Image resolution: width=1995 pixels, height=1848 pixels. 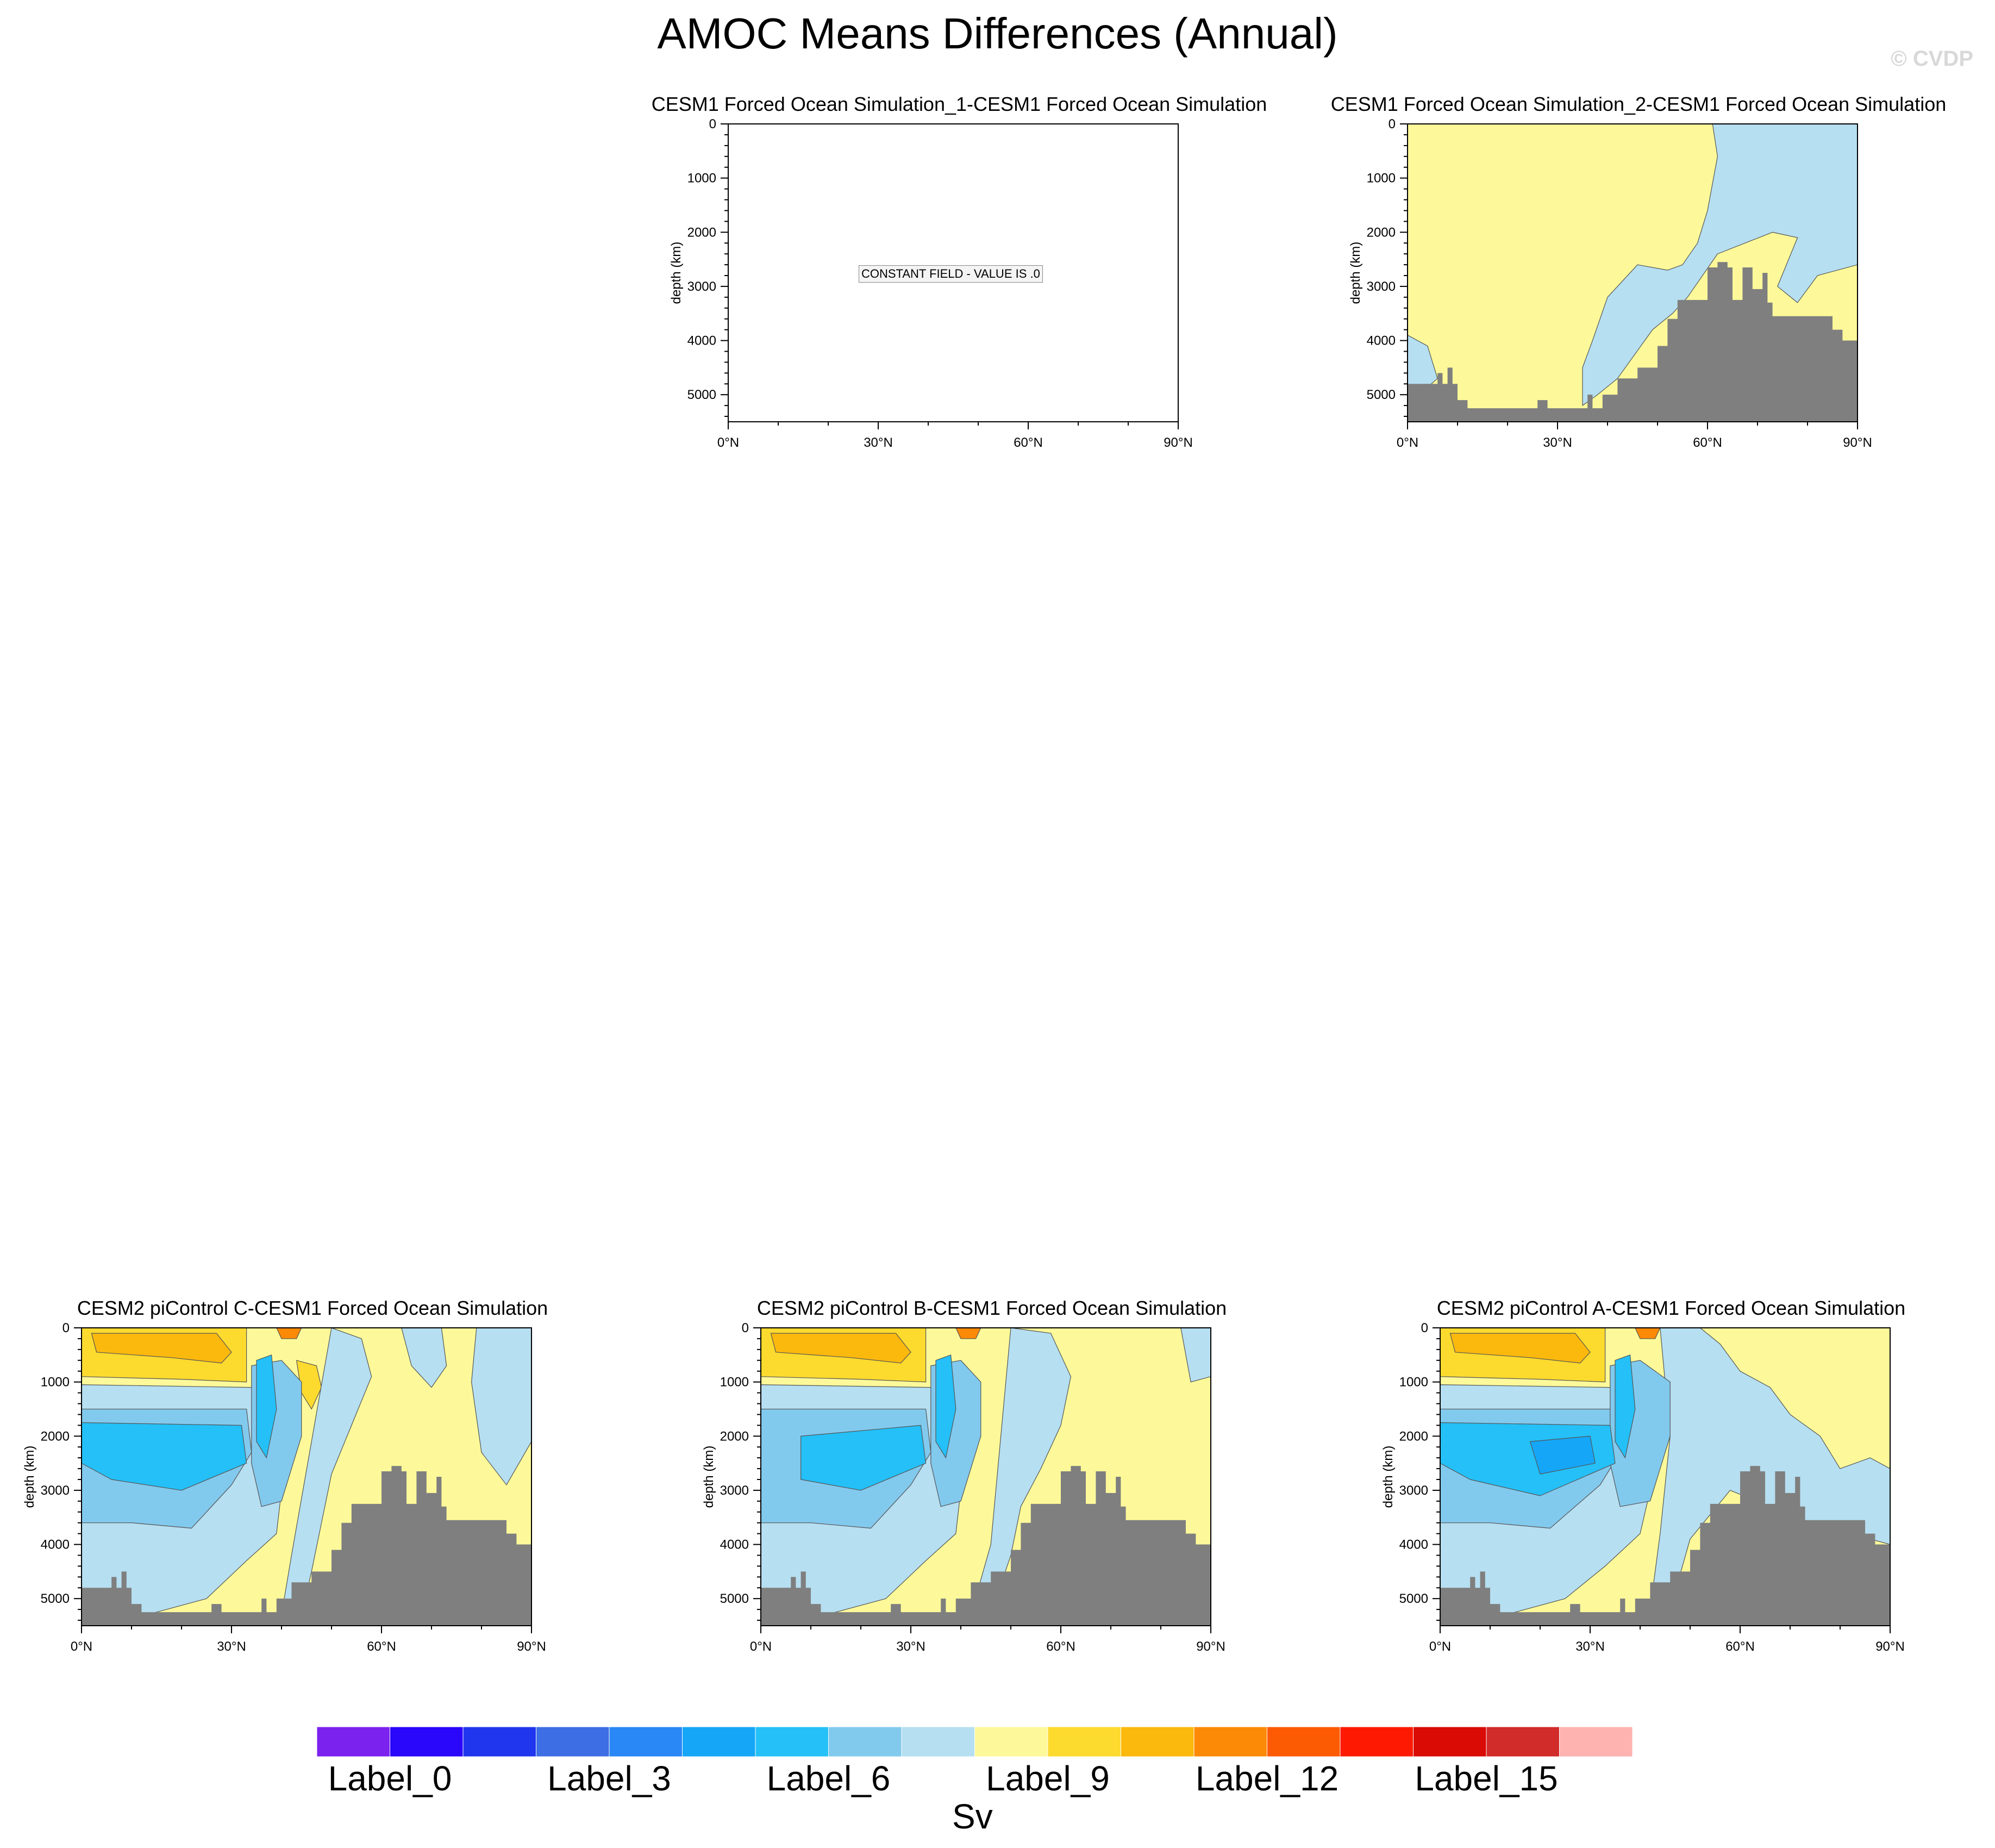 What do you see at coordinates (829, 1778) in the screenshot?
I see `colorbar-label: Label_6` at bounding box center [829, 1778].